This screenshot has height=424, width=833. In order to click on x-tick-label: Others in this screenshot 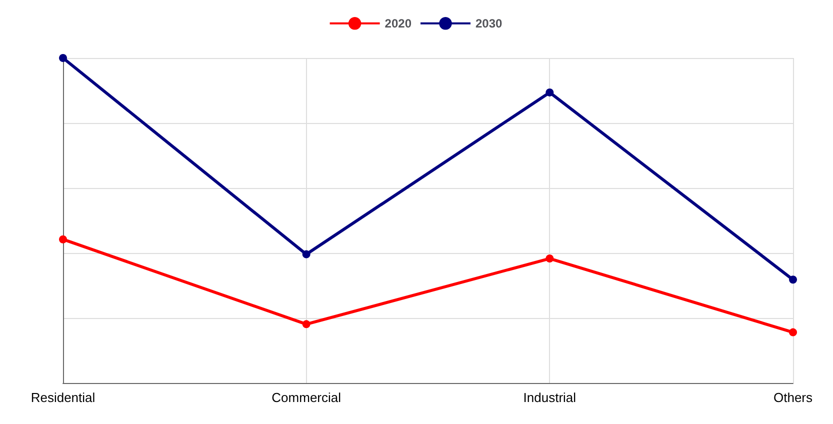, I will do `click(793, 397)`.